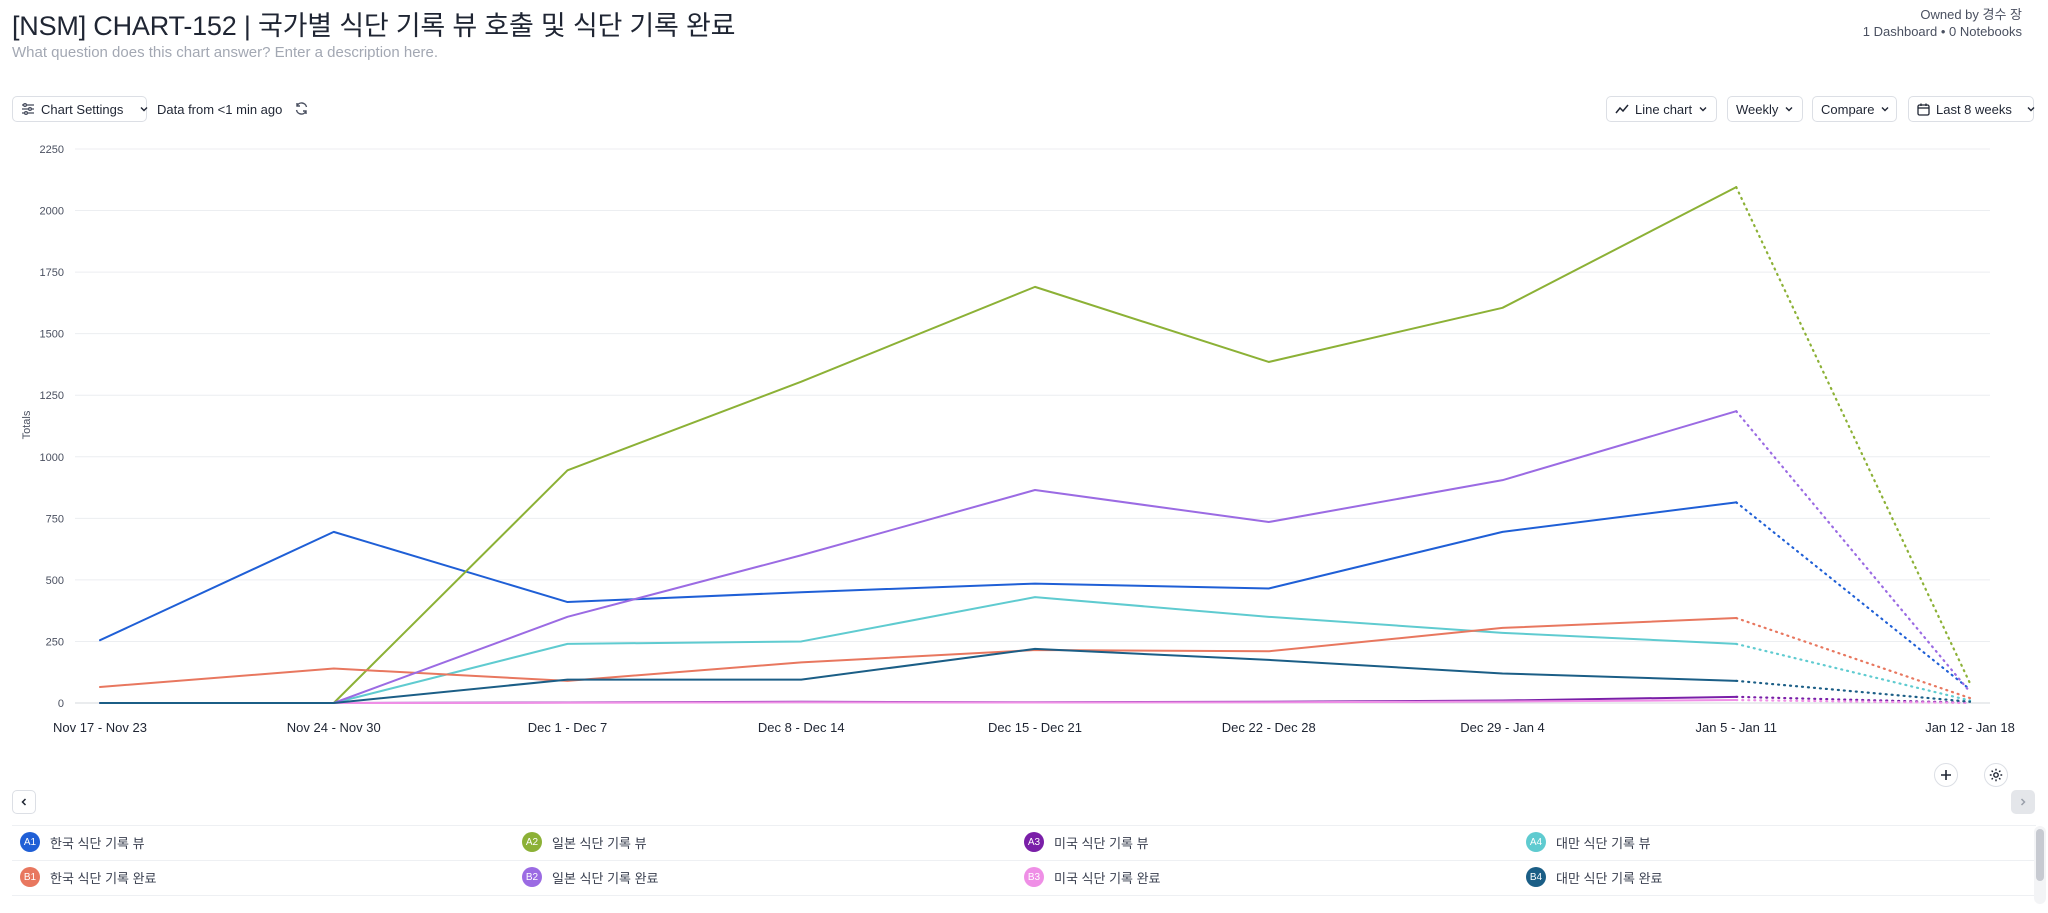  I want to click on legend-label: 대만 식단 기록 완료, so click(1609, 878).